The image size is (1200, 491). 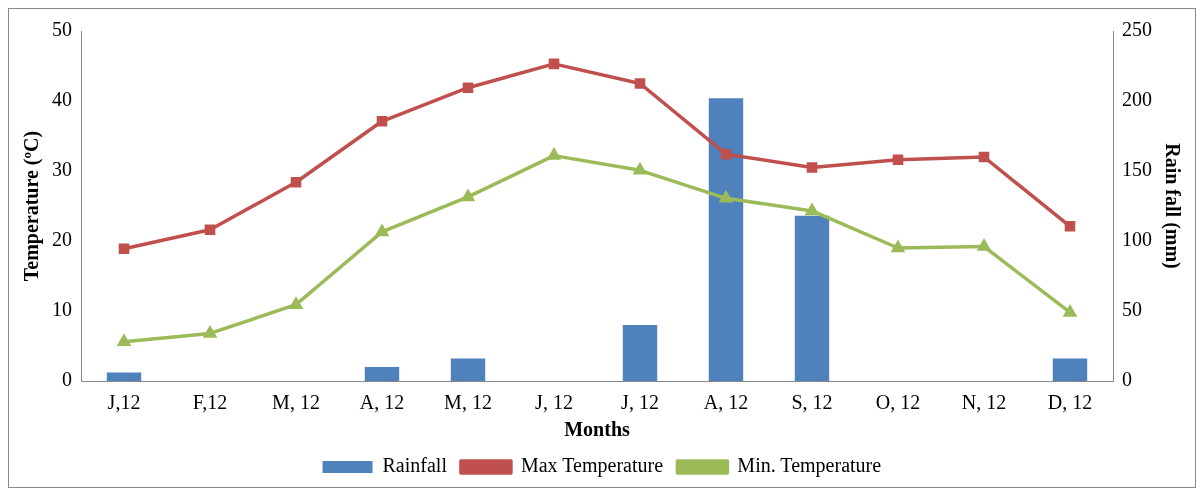 What do you see at coordinates (210, 402) in the screenshot?
I see `x-tick-label: F,12` at bounding box center [210, 402].